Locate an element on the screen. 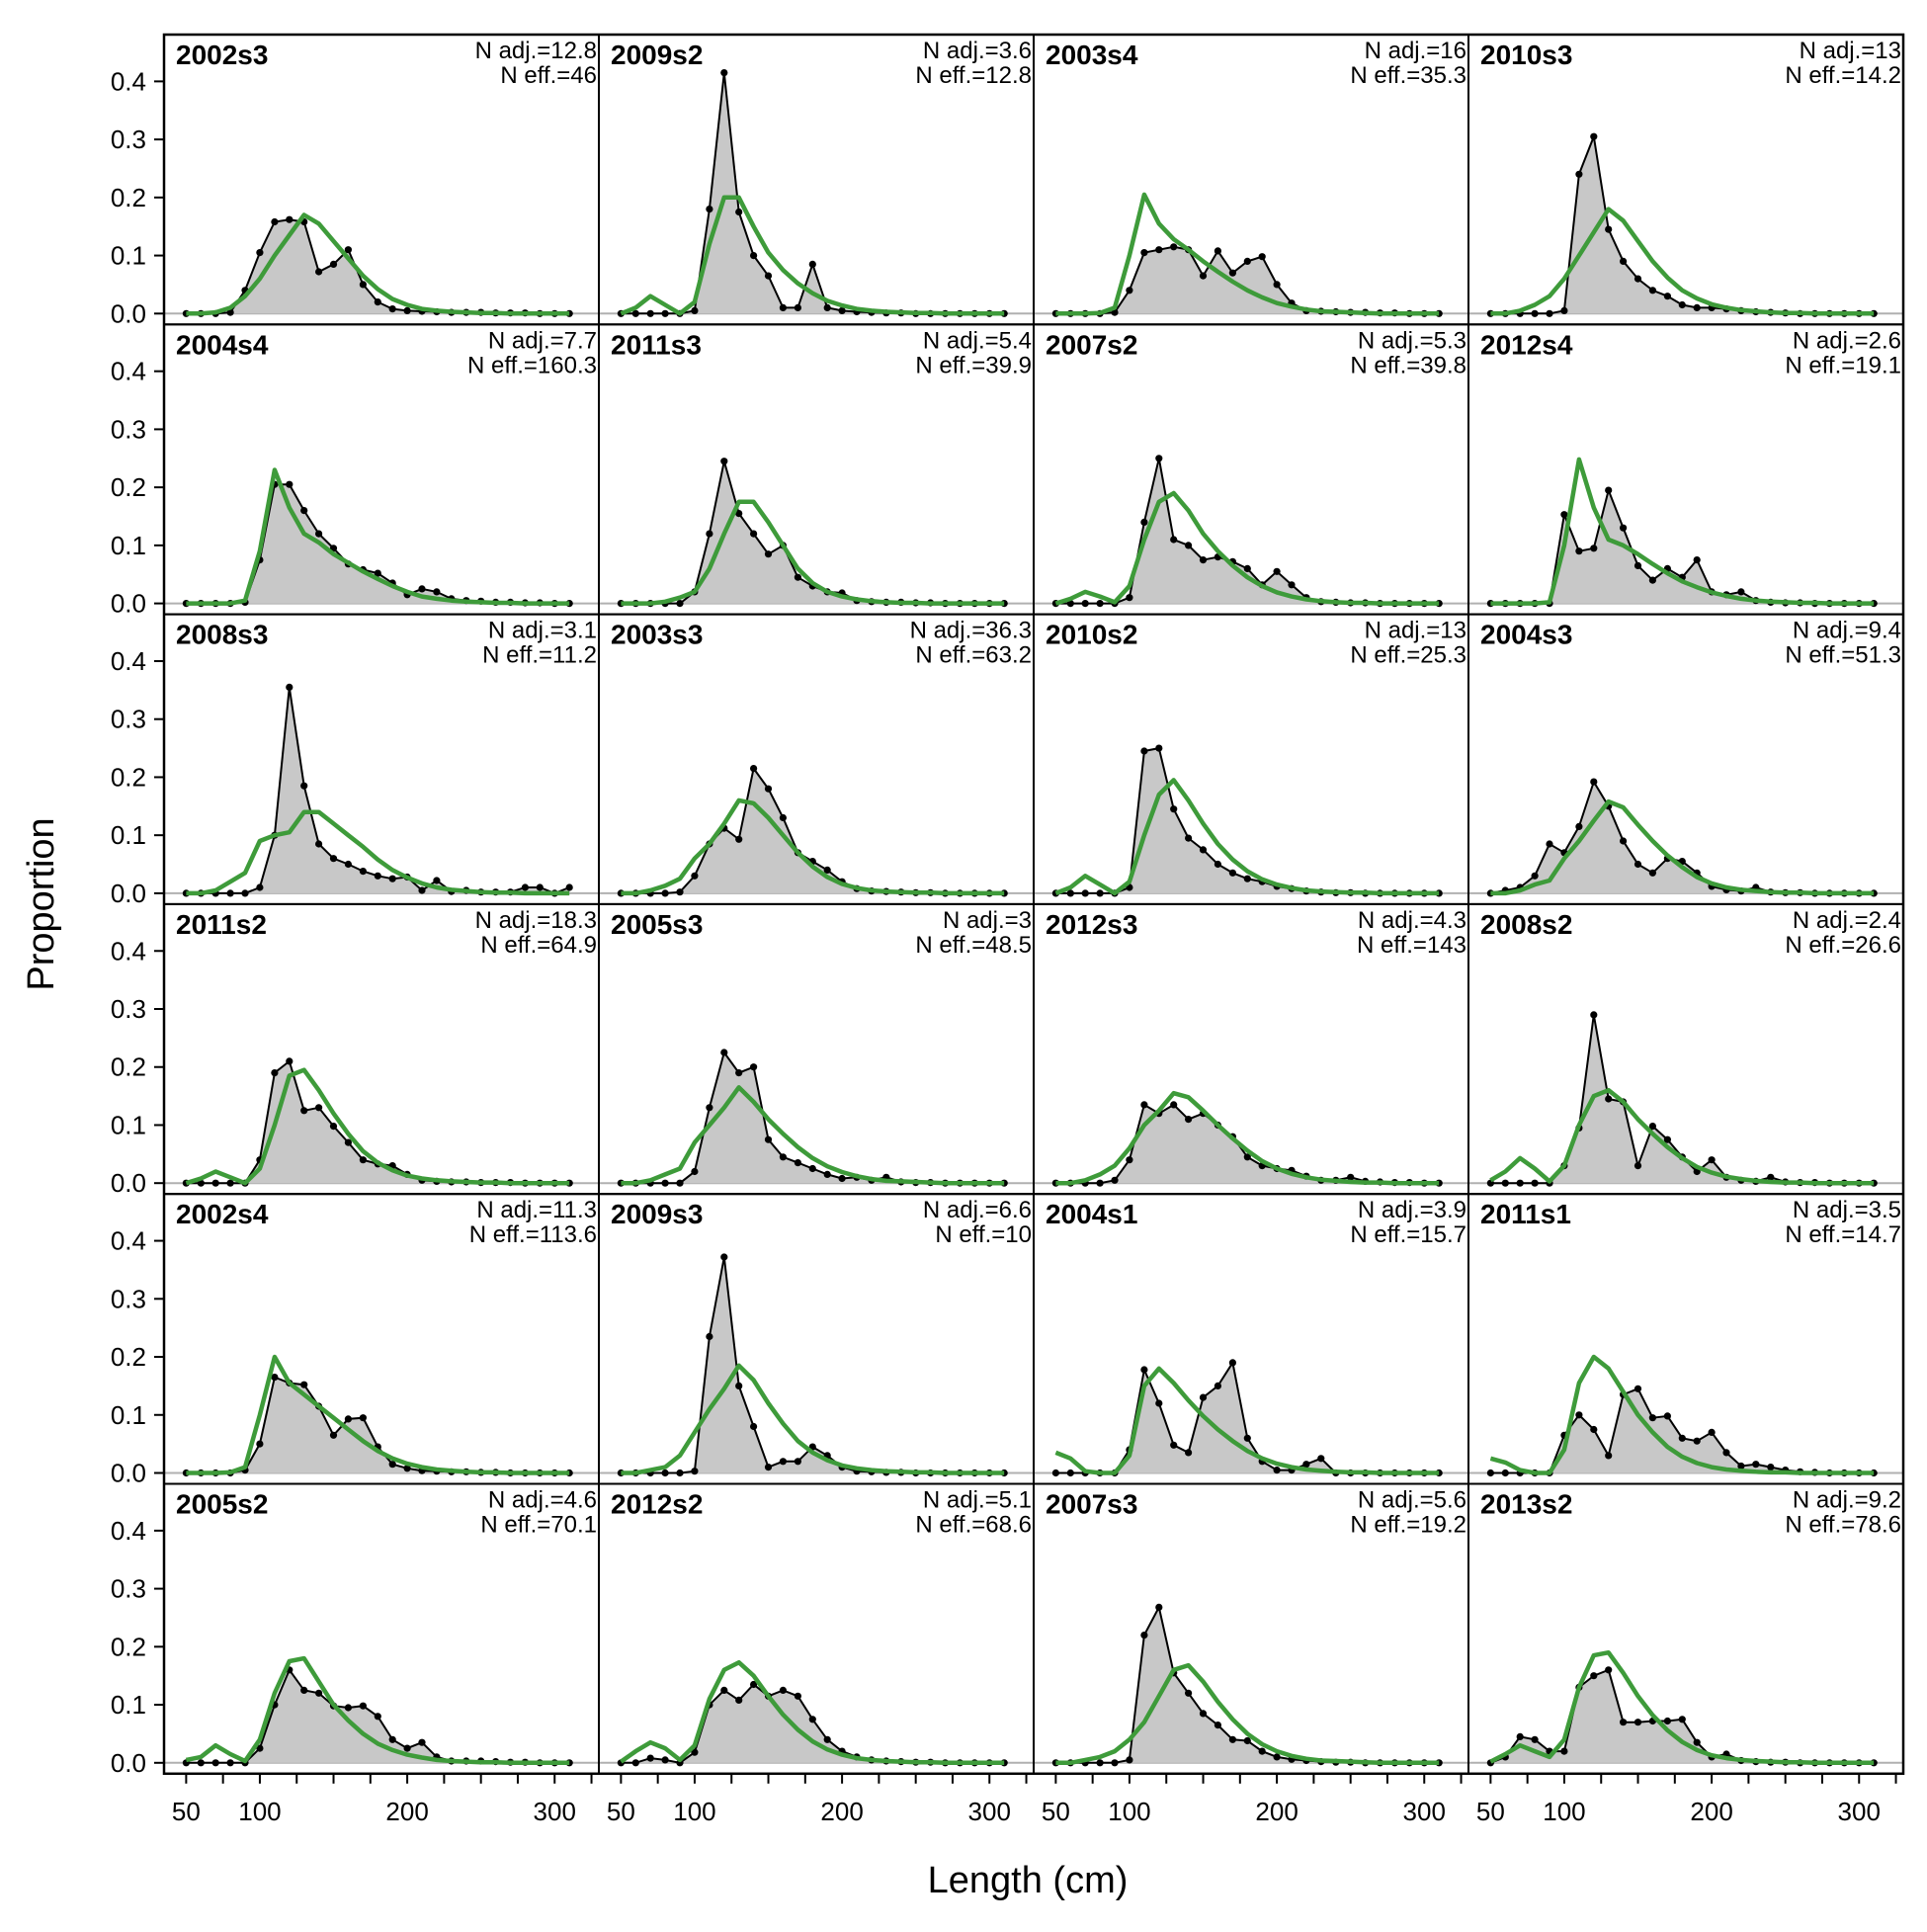 The image size is (1927, 1932). panel-n-eff: N eff.=63.2 is located at coordinates (974, 655).